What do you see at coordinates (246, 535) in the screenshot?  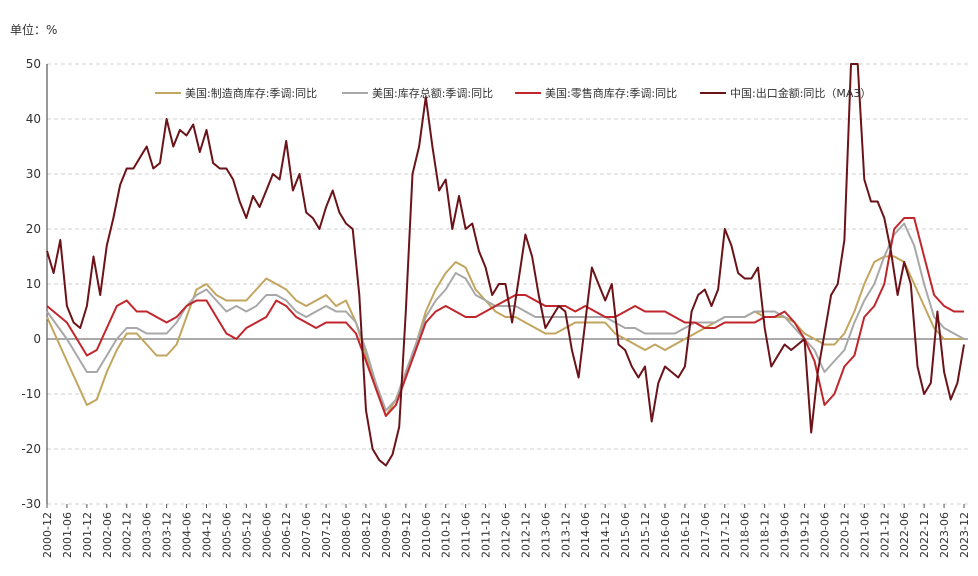 I see `x-tick-label: 2005-12` at bounding box center [246, 535].